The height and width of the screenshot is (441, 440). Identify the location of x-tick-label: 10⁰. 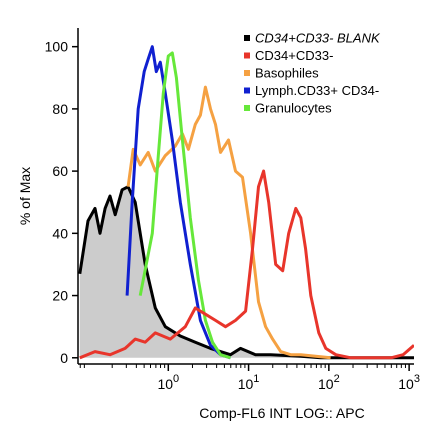
(168, 382).